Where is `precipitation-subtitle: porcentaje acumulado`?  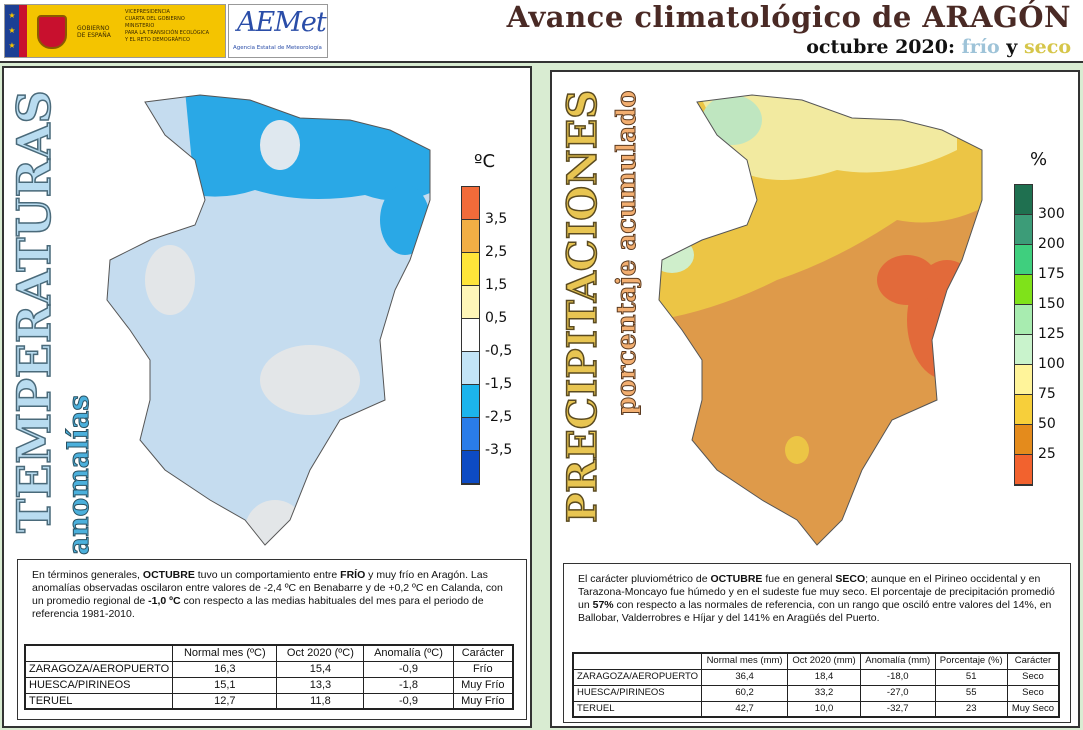 precipitation-subtitle: porcentaje acumulado is located at coordinates (627, 252).